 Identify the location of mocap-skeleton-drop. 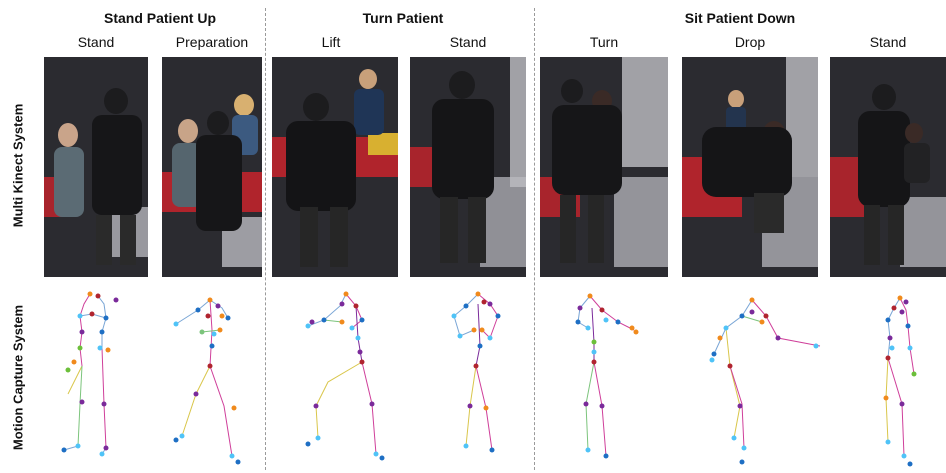
(751, 378).